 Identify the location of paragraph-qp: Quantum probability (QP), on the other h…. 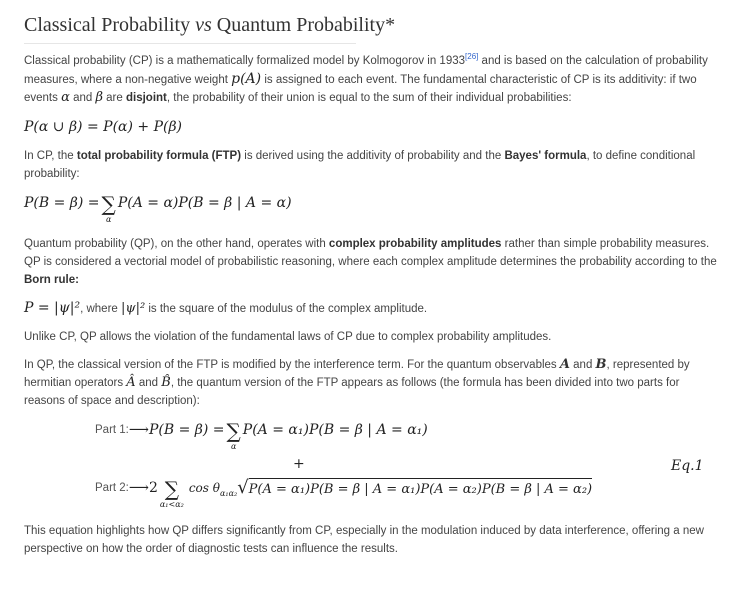
(370, 262).